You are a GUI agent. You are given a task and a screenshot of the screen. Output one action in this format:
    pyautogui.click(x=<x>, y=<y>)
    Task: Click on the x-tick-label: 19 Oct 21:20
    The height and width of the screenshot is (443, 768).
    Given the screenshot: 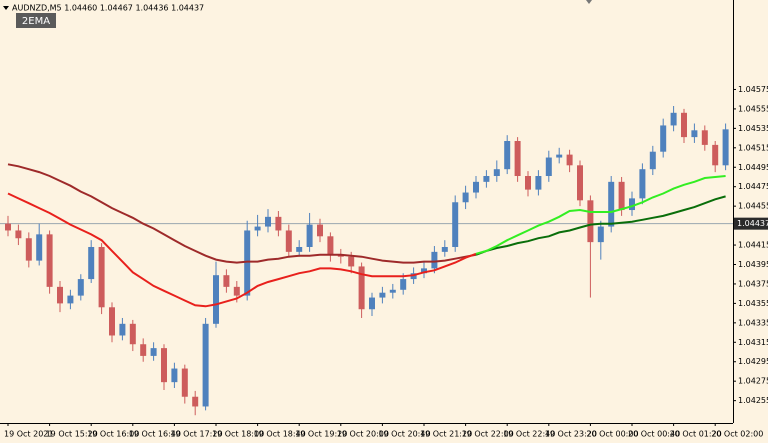 What is the action you would take?
    pyautogui.click(x=446, y=434)
    